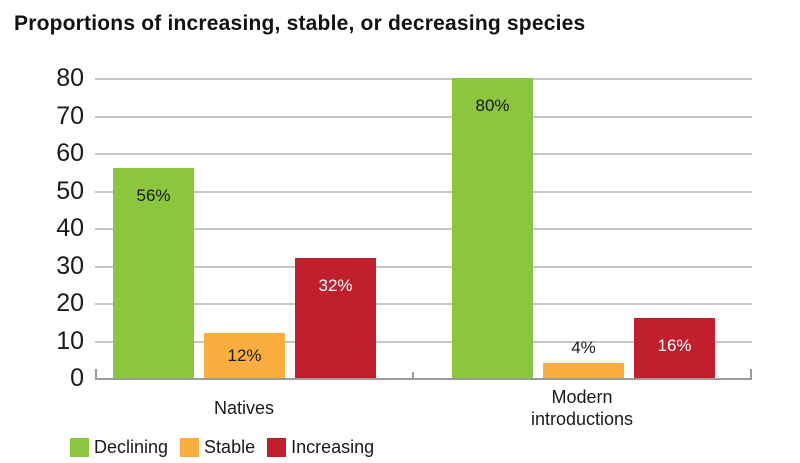  I want to click on legend-label: Increasing, so click(333, 447).